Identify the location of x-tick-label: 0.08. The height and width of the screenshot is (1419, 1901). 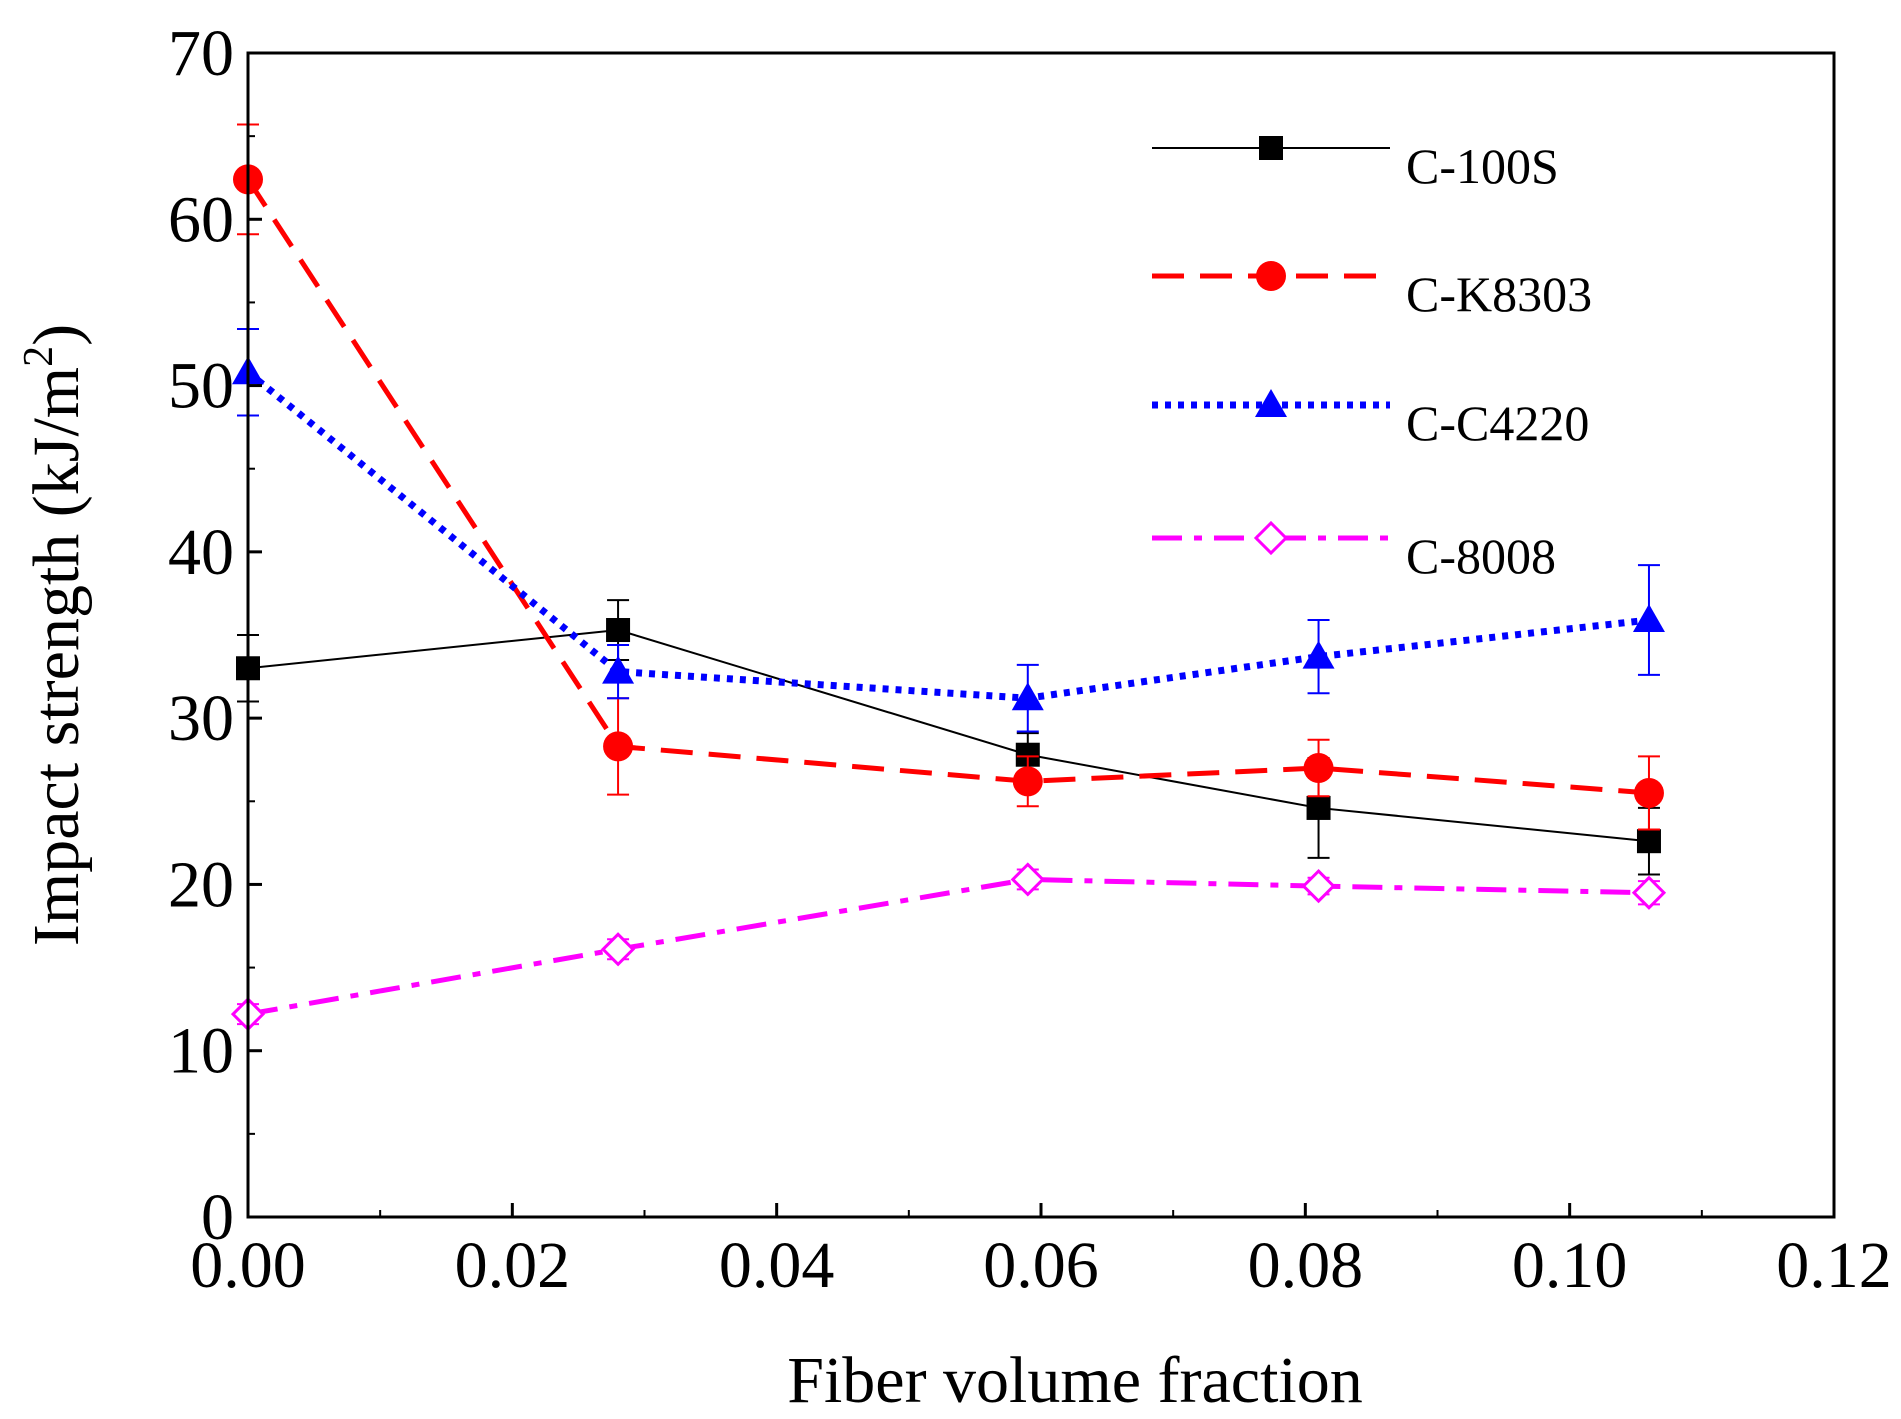
(1306, 1265).